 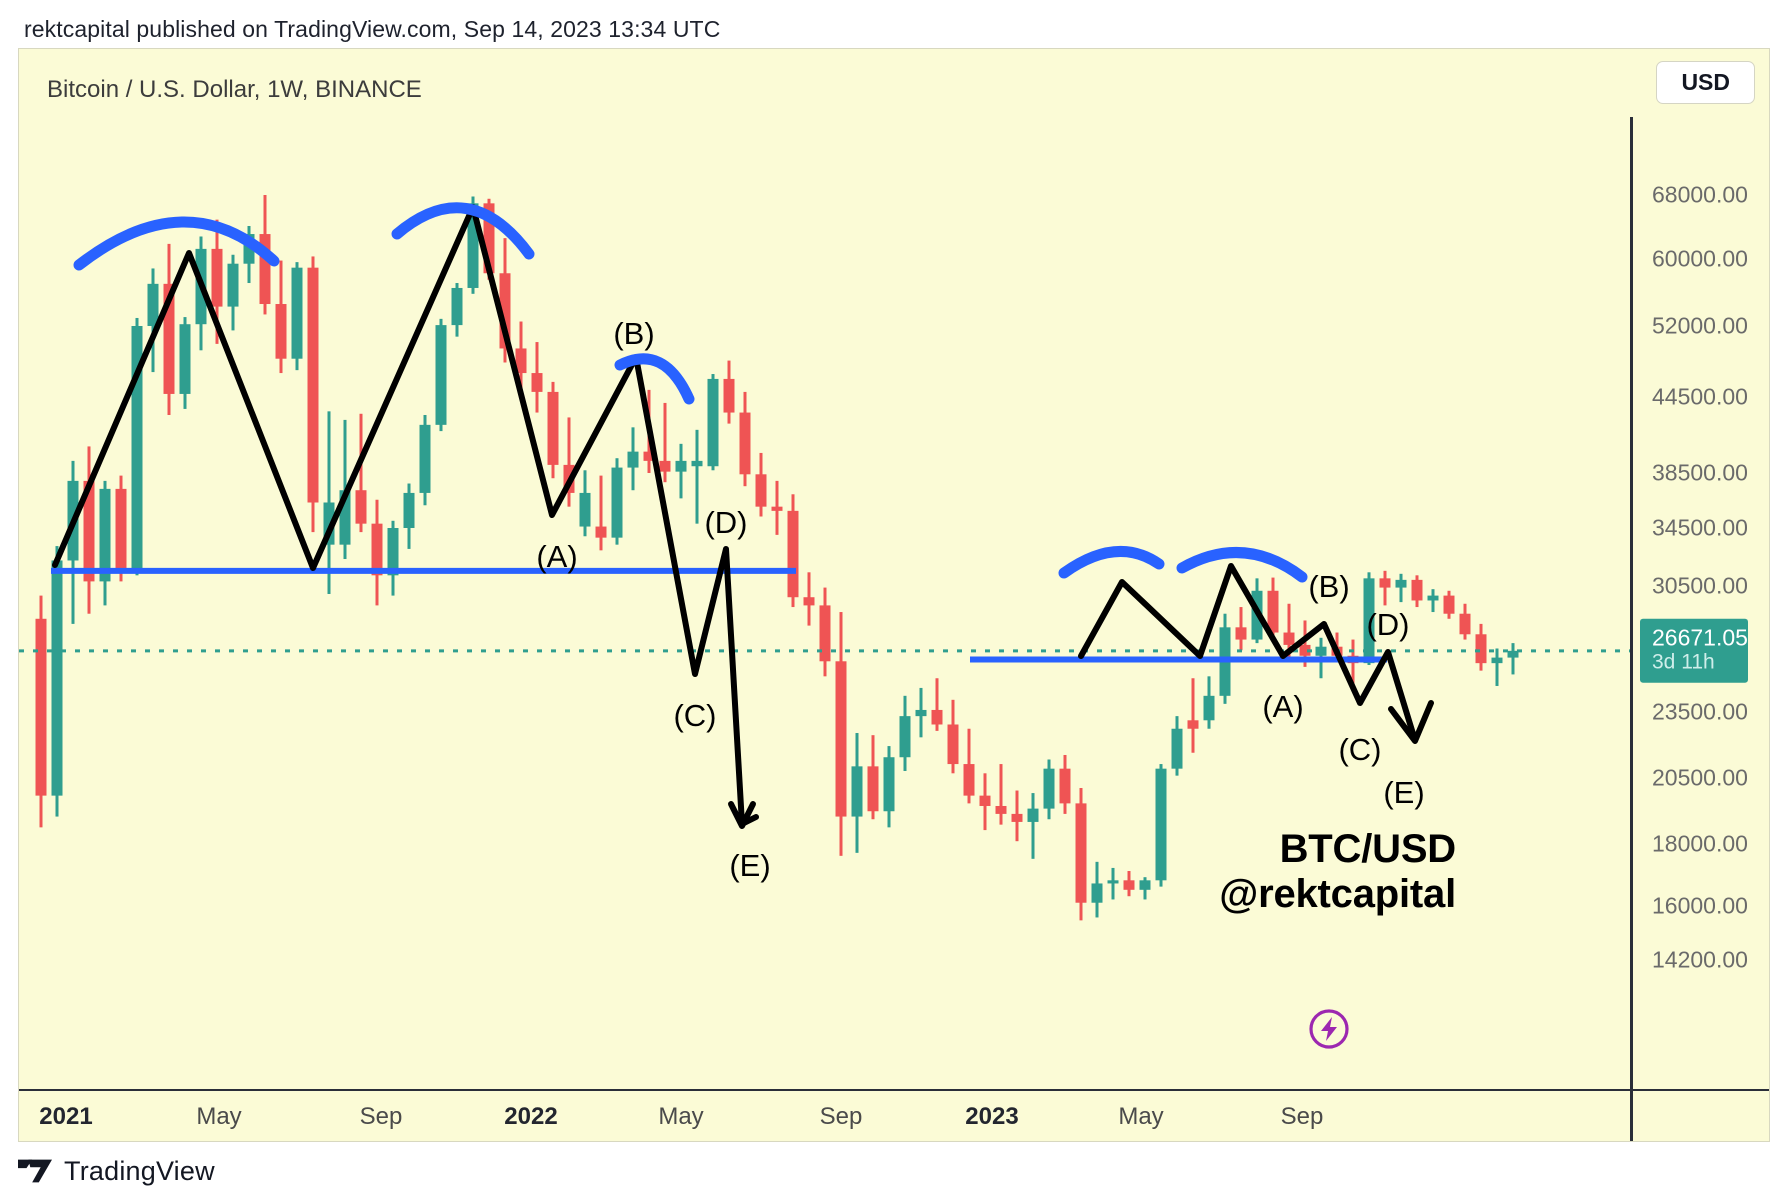 I want to click on lightning-badge-icon, so click(x=1329, y=1029).